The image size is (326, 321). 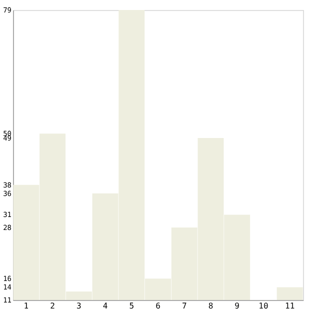 I want to click on x-tick-label: 10, so click(x=263, y=306).